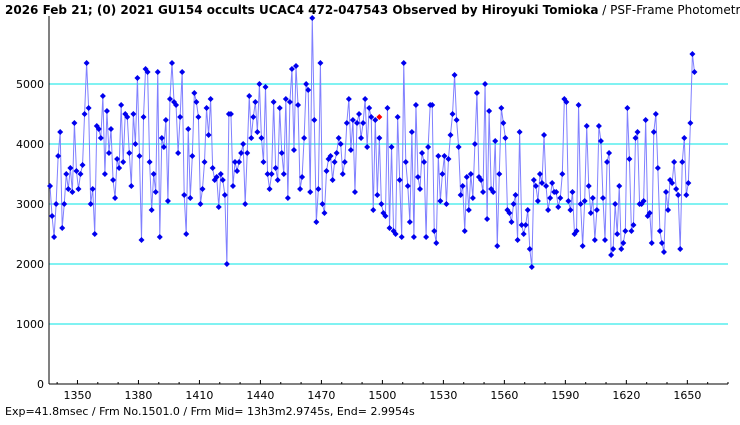  I want to click on y-tick-label-5000: 5000, so click(30, 84).